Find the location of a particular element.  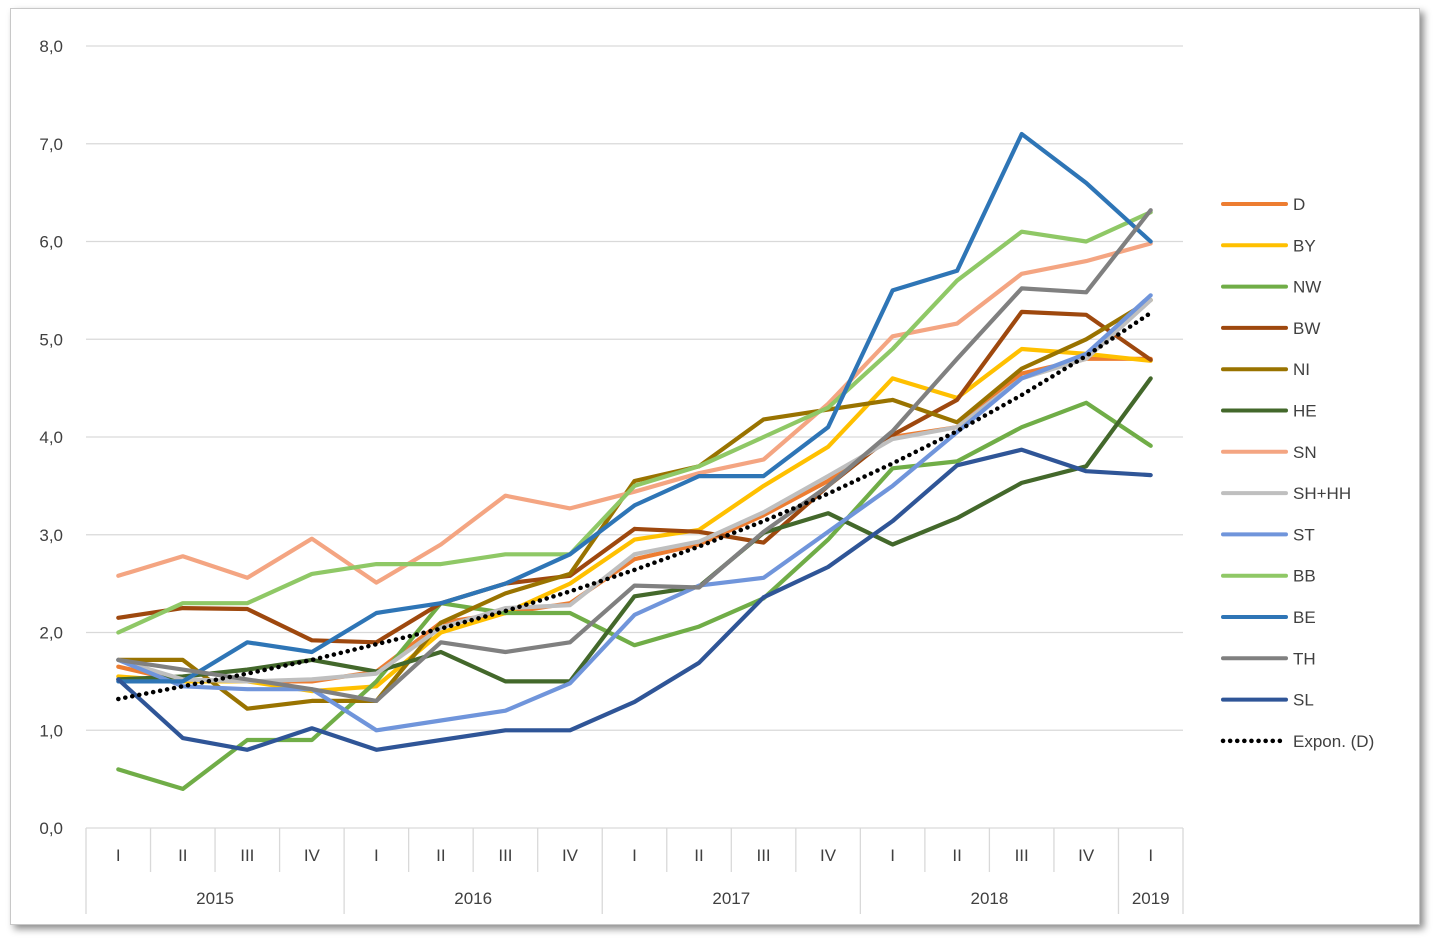

legend-item: D is located at coordinates (1263, 204).